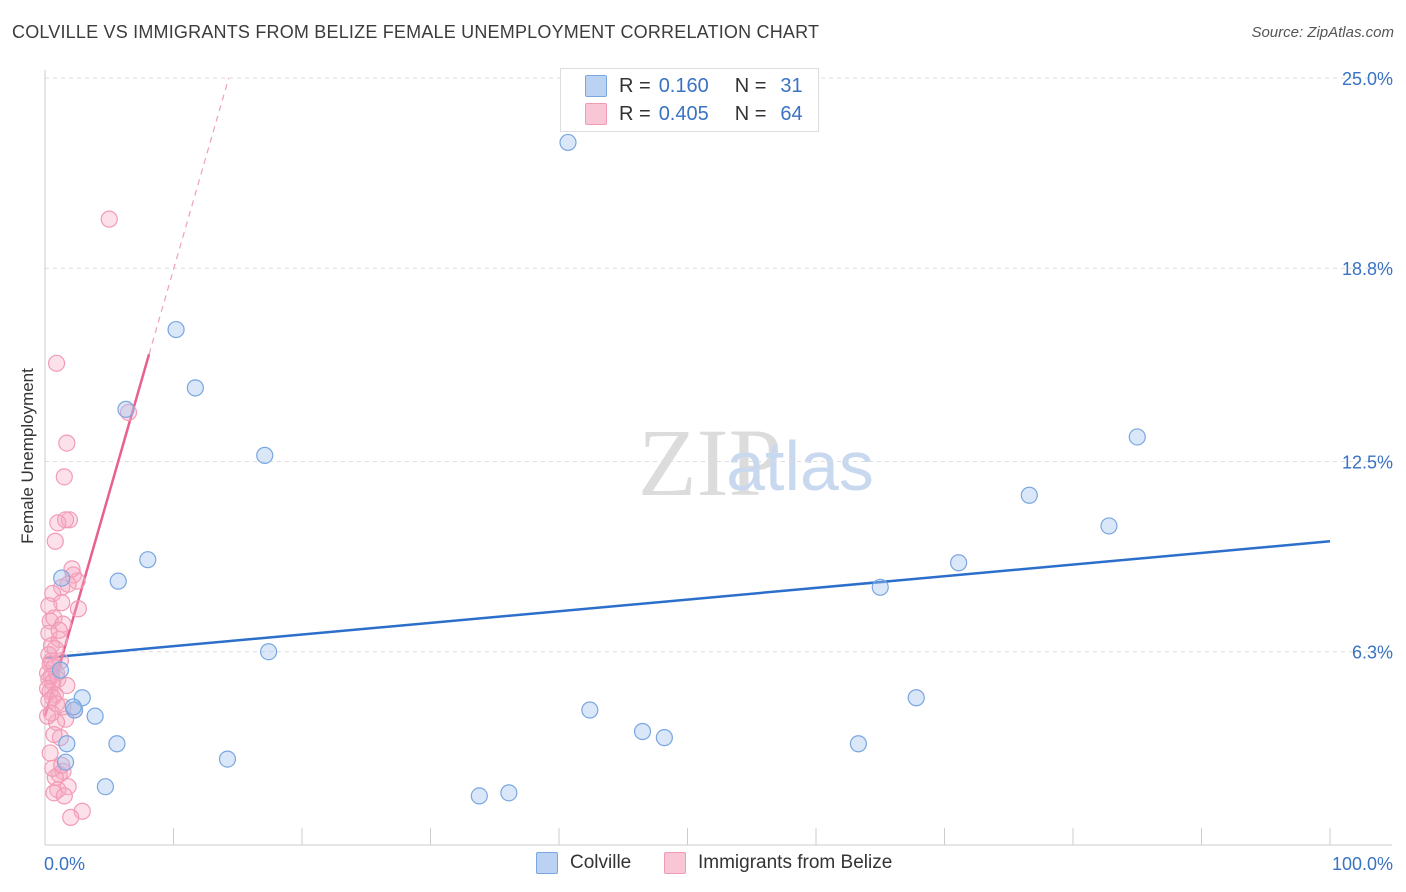 The image size is (1406, 892). What do you see at coordinates (683, 85) in the screenshot?
I see `legend-r-value-colville: 0.160` at bounding box center [683, 85].